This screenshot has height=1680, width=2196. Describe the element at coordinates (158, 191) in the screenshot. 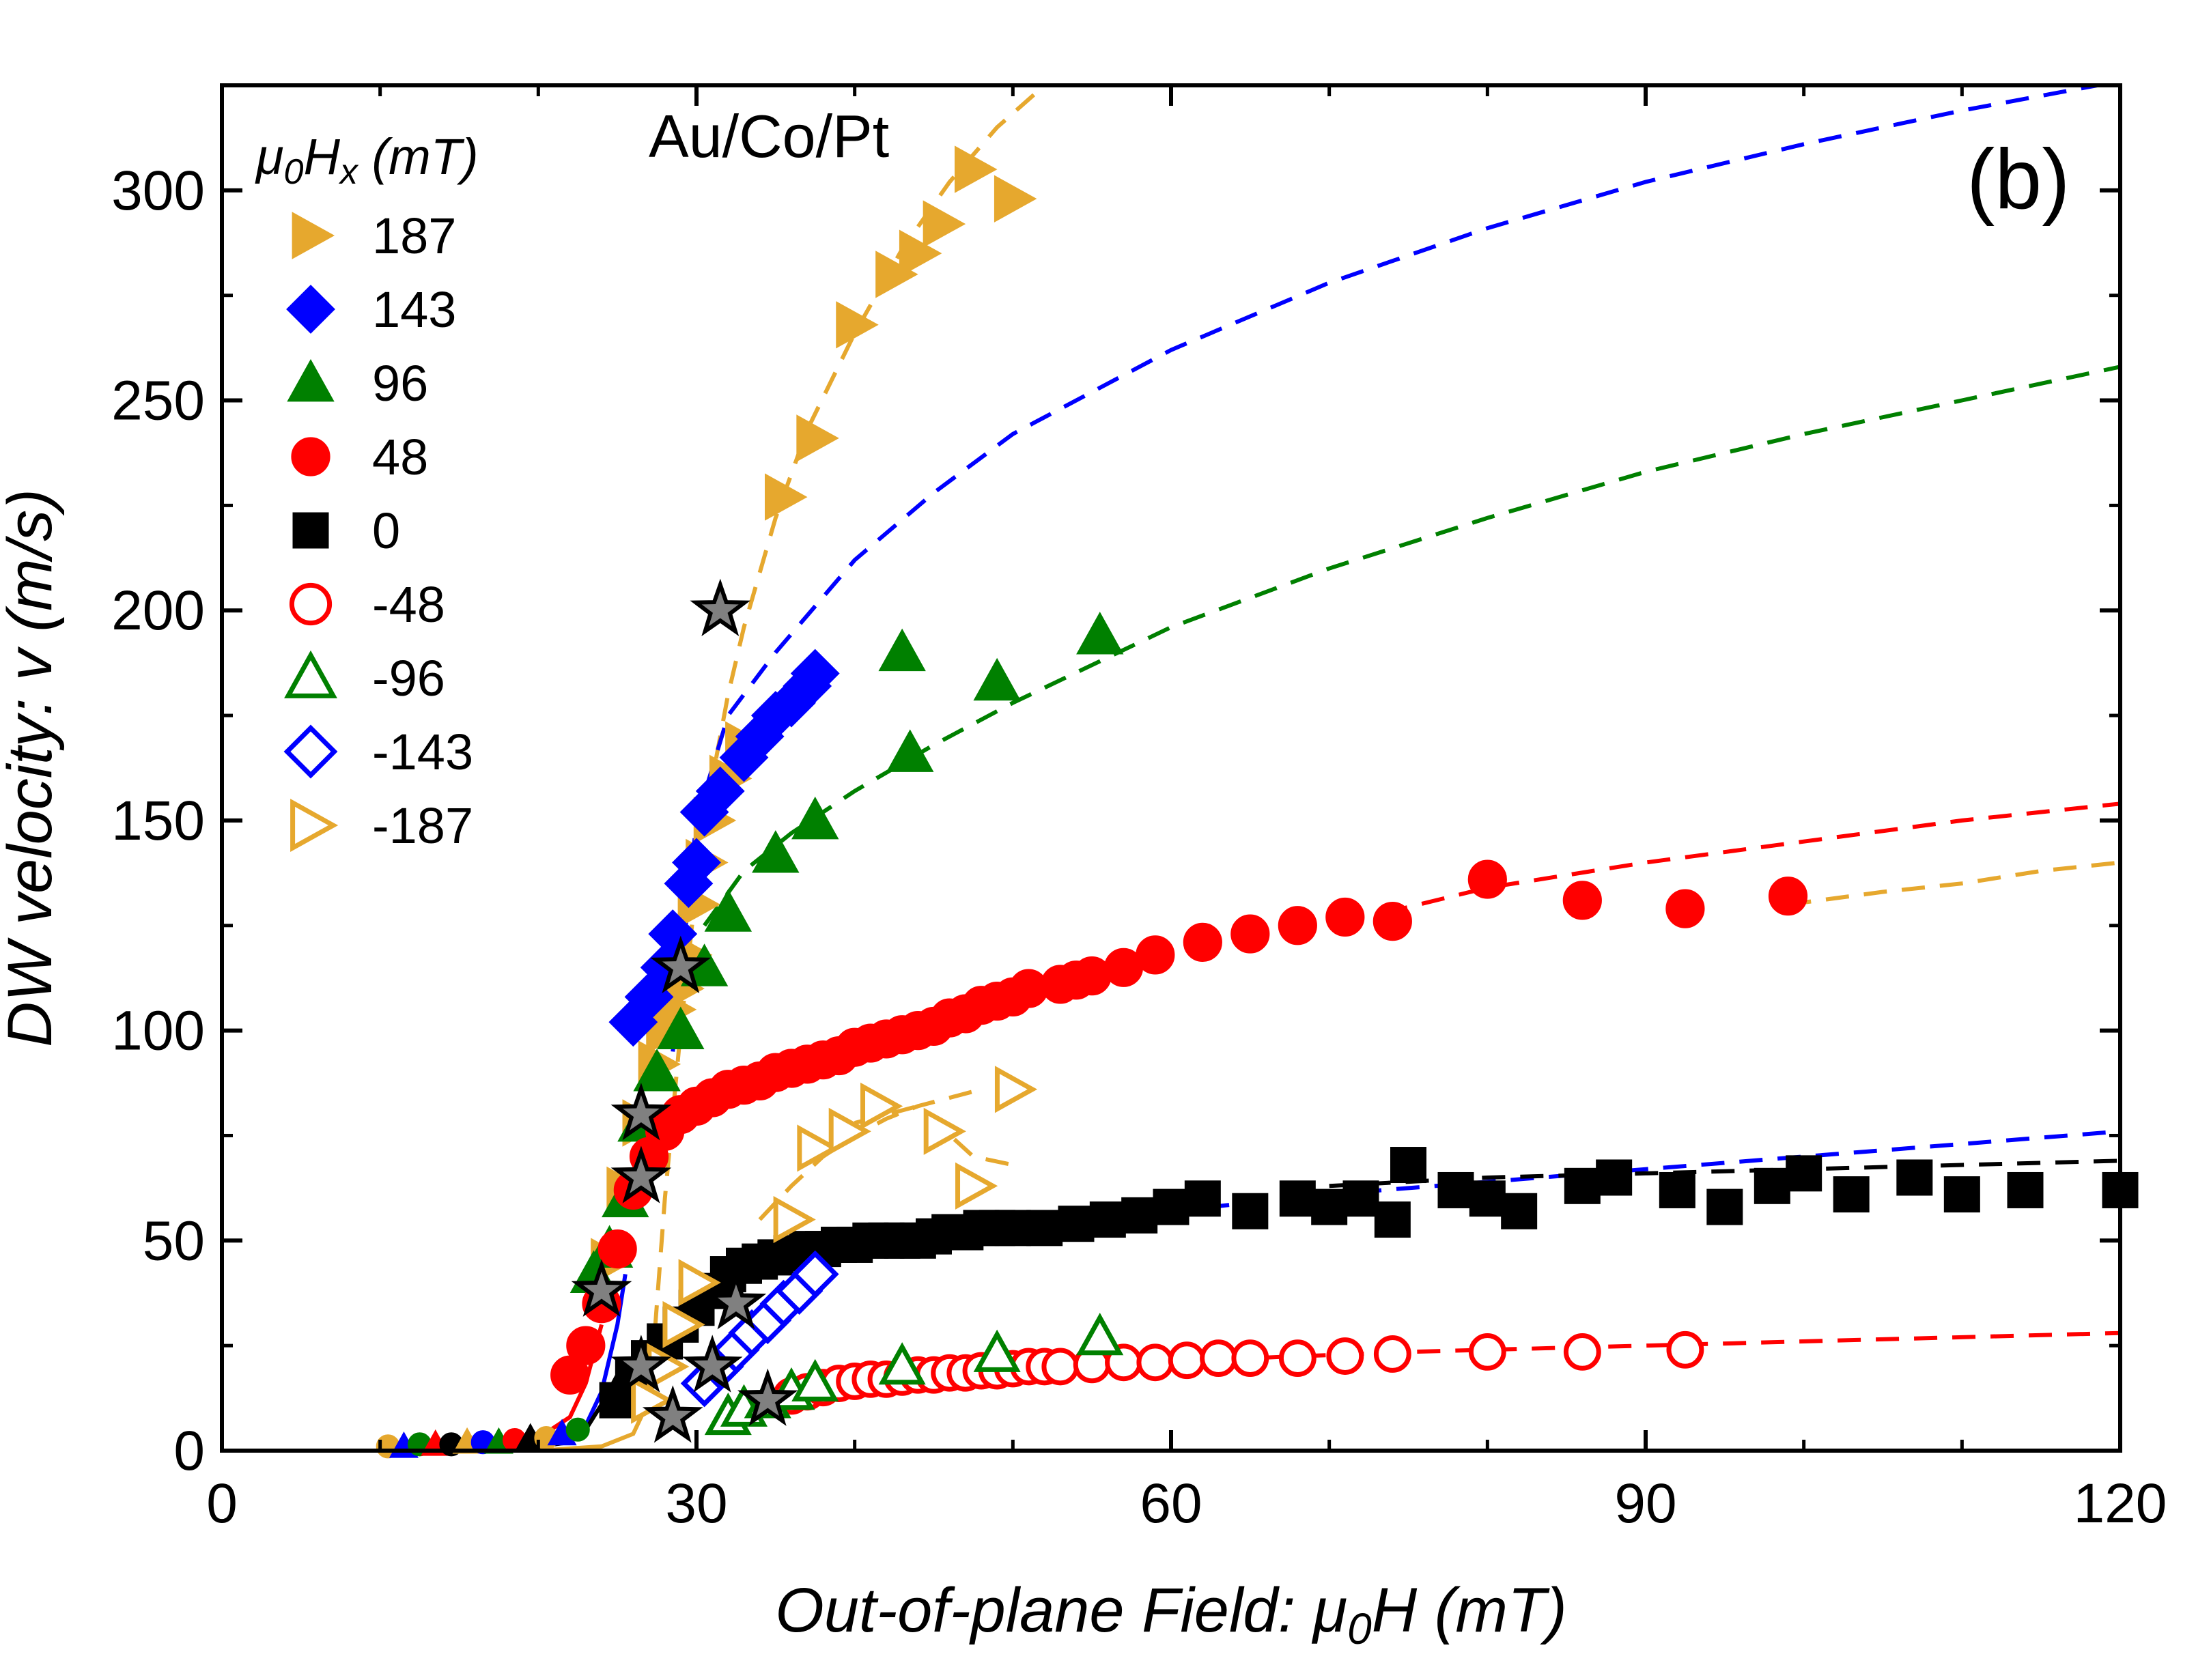

I see `y-tick-label: 300` at that location.